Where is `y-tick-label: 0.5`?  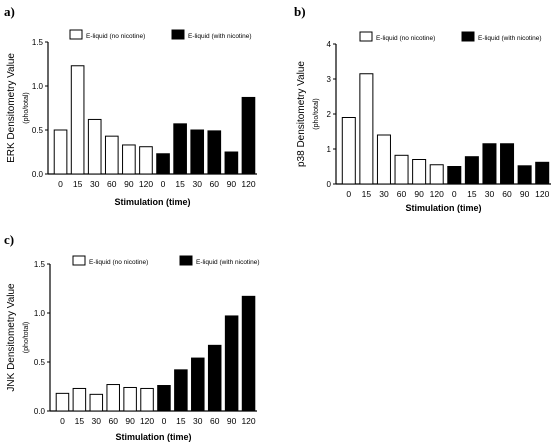
y-tick-label: 0.5 is located at coordinates (40, 362).